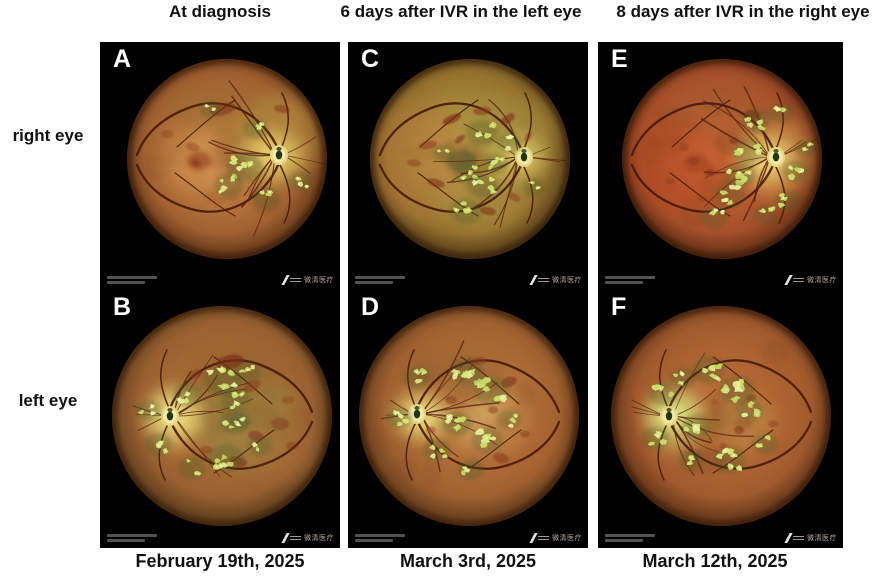 The image size is (896, 580). Describe the element at coordinates (219, 11) in the screenshot. I see `column-header-at-diagnosis: At diagnosis` at that location.